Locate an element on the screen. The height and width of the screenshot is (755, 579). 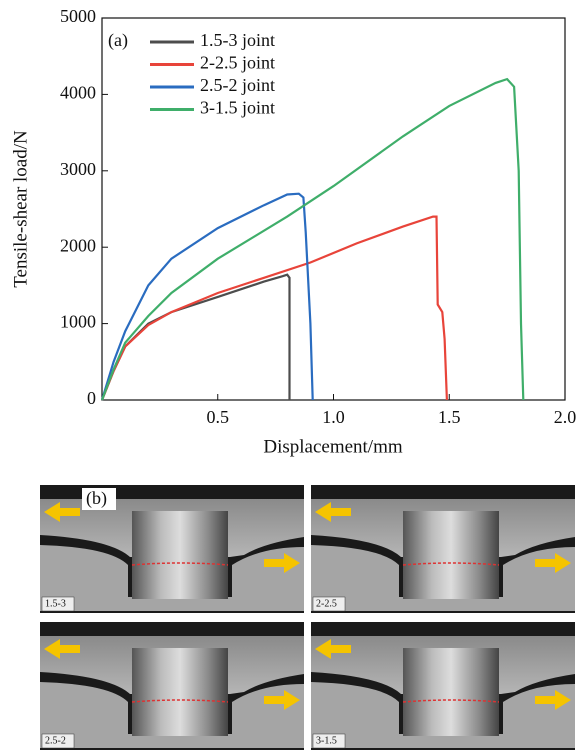
image-label: 1.5-3 is located at coordinates (55, 603).